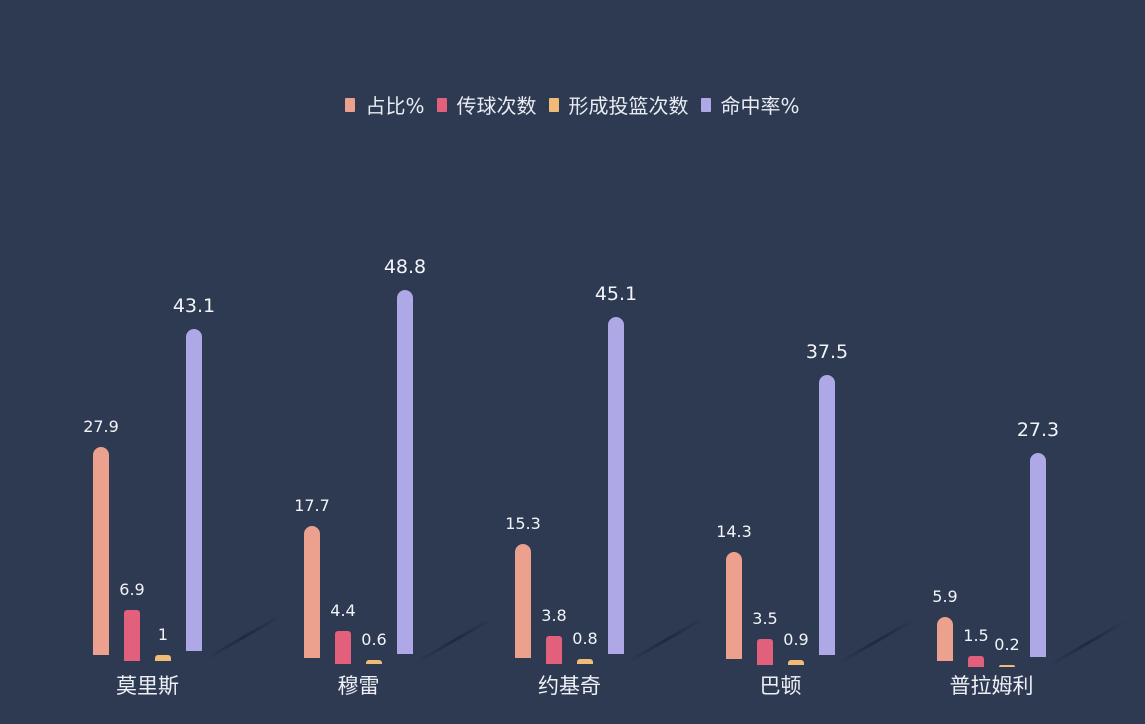  Describe the element at coordinates (976, 635) in the screenshot. I see `data-label: 1.5` at that location.